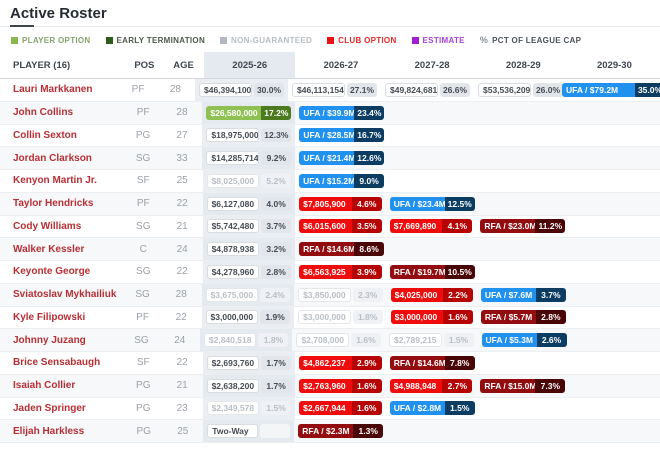 The height and width of the screenshot is (451, 660). I want to click on salary-badge-gray: $2,789,215 1.5%, so click(431, 340).